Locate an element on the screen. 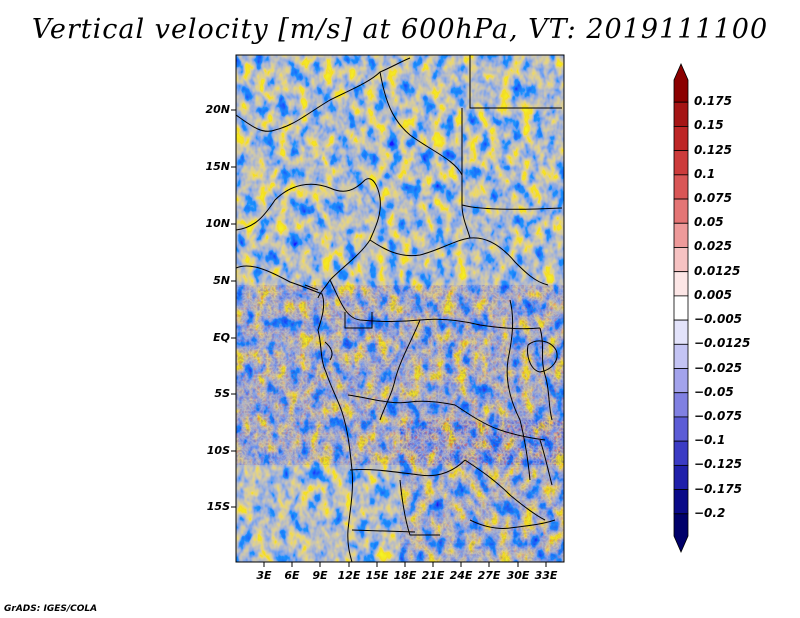  colorbar-level-label: −0.005 is located at coordinates (718, 319).